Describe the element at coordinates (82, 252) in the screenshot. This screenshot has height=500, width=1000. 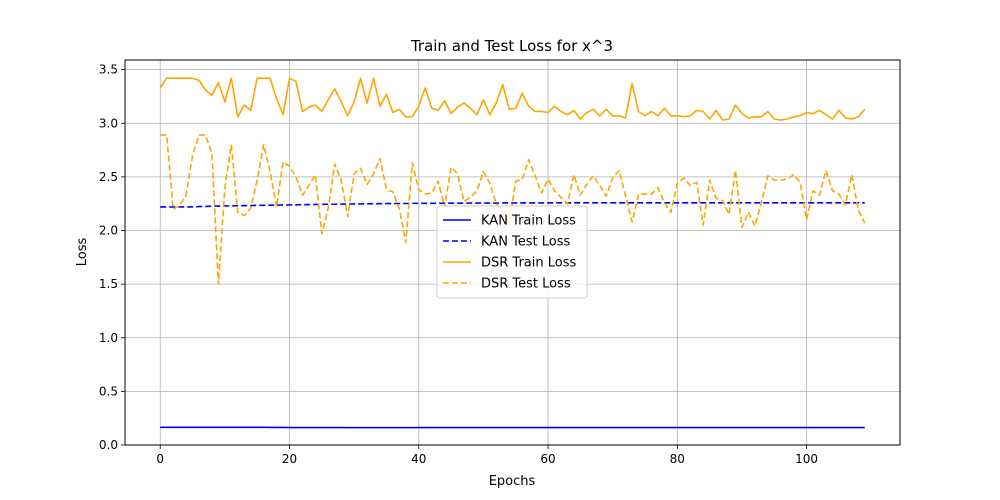
I see `y-axis-label: Loss` at that location.